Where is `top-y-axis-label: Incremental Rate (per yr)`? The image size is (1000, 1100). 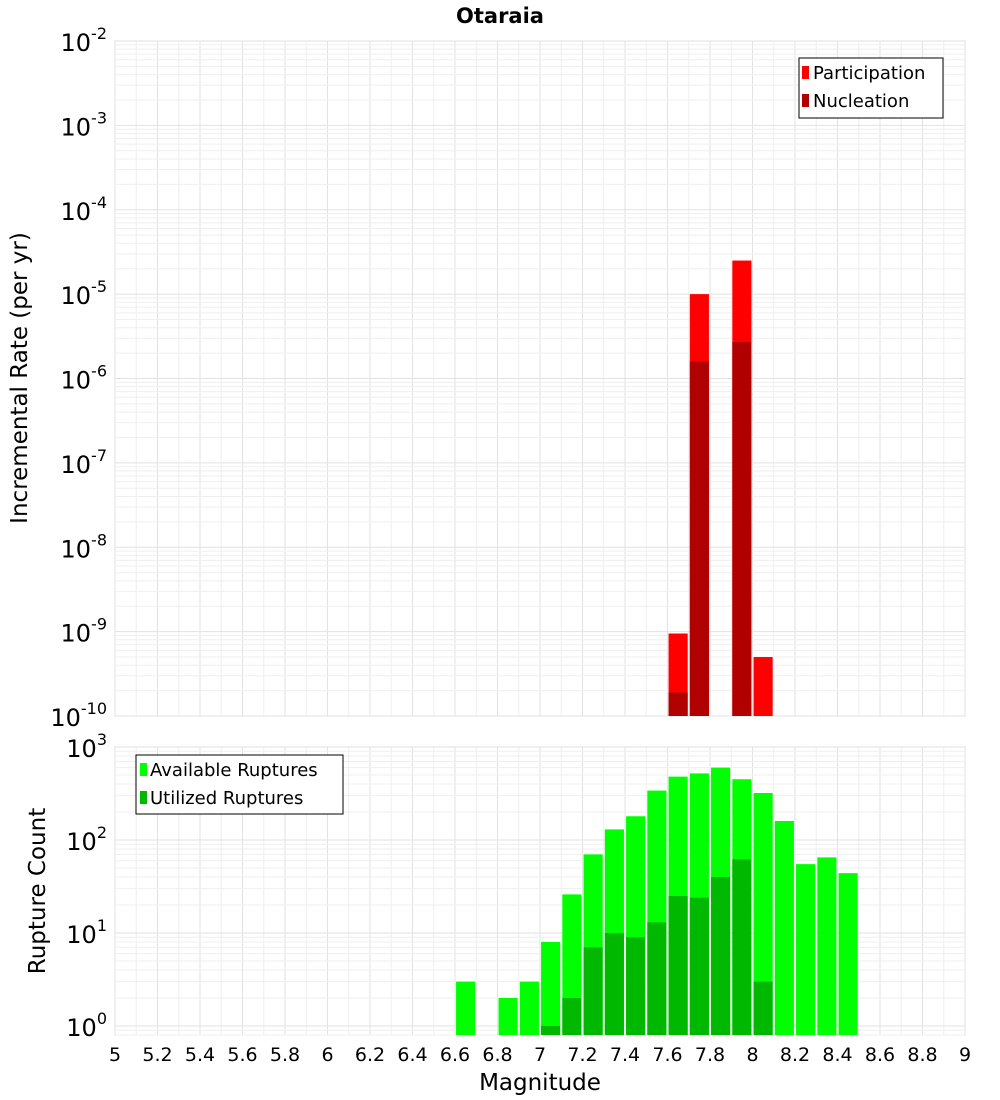 top-y-axis-label: Incremental Rate (per yr) is located at coordinates (20, 378).